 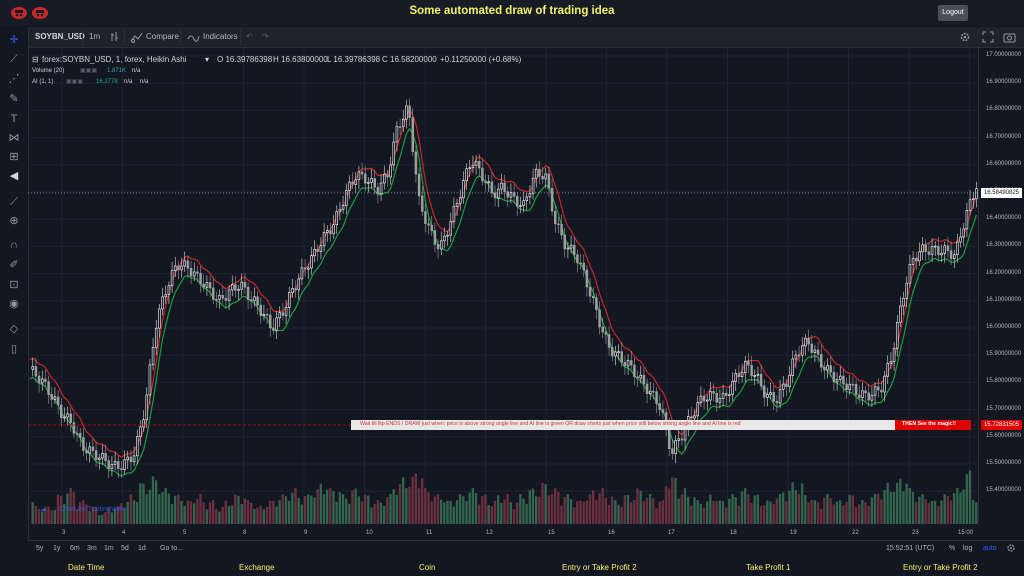 What do you see at coordinates (114, 59) in the screenshot?
I see `series-title: forex:SOYBN_USD, 1, forex, Heikin Ashi` at bounding box center [114, 59].